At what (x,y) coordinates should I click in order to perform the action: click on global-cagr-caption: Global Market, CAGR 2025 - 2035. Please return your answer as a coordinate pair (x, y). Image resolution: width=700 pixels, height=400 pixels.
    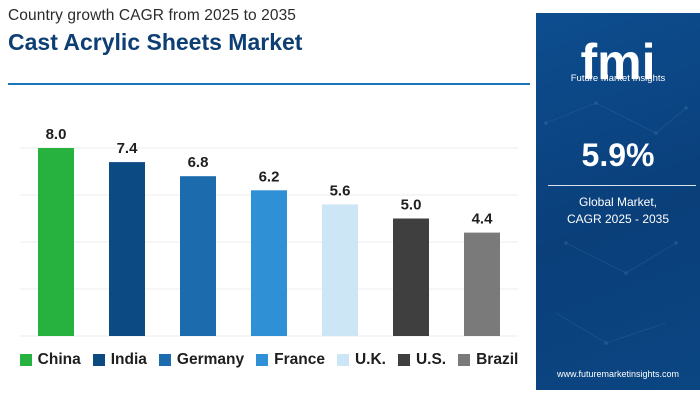
    Looking at the image, I should click on (618, 211).